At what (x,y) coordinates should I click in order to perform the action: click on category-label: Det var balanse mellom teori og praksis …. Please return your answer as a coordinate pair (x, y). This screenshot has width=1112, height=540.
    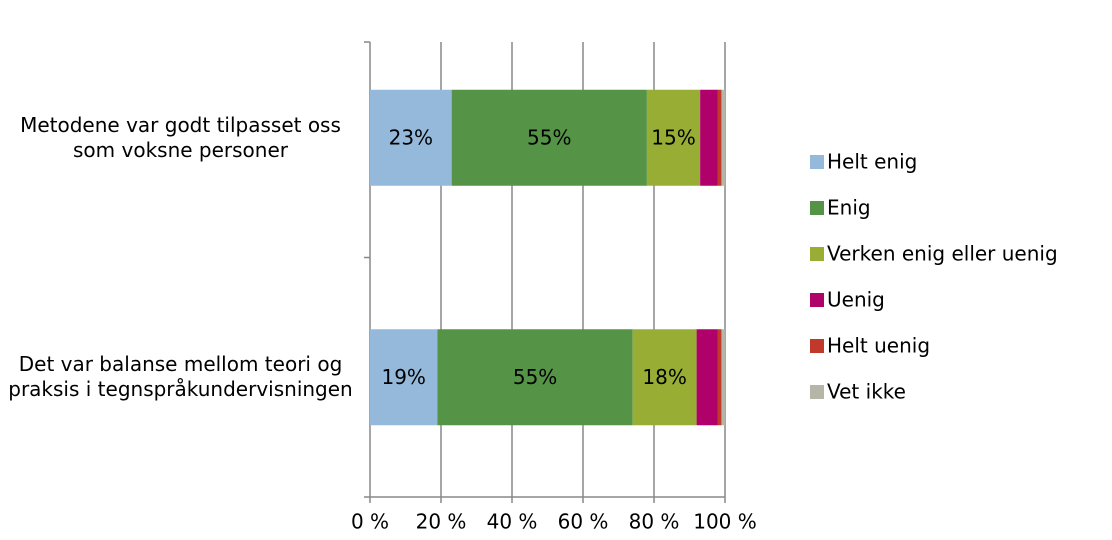
    Looking at the image, I should click on (180, 377).